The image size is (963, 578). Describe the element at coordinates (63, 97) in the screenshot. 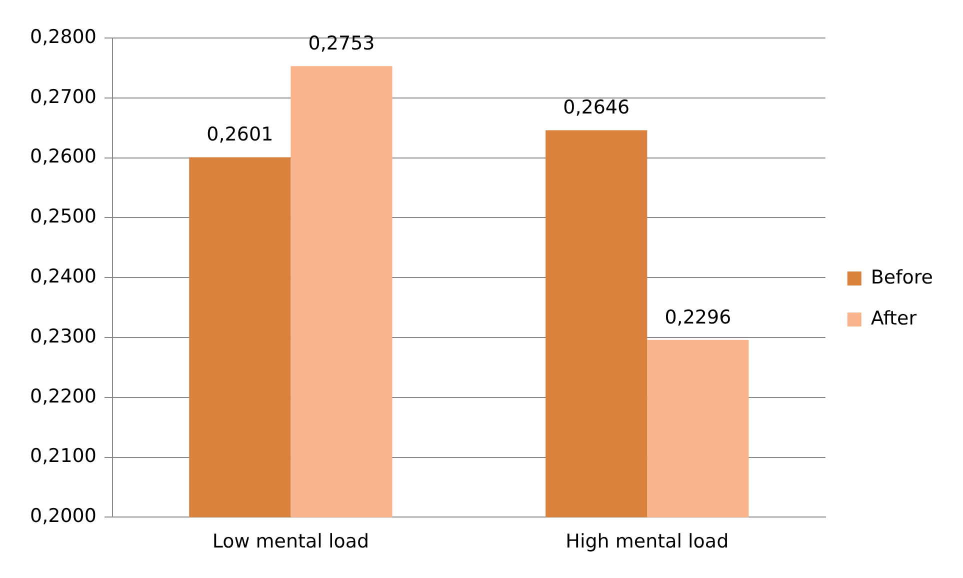

I see `y-tick-label: 0,2700` at that location.